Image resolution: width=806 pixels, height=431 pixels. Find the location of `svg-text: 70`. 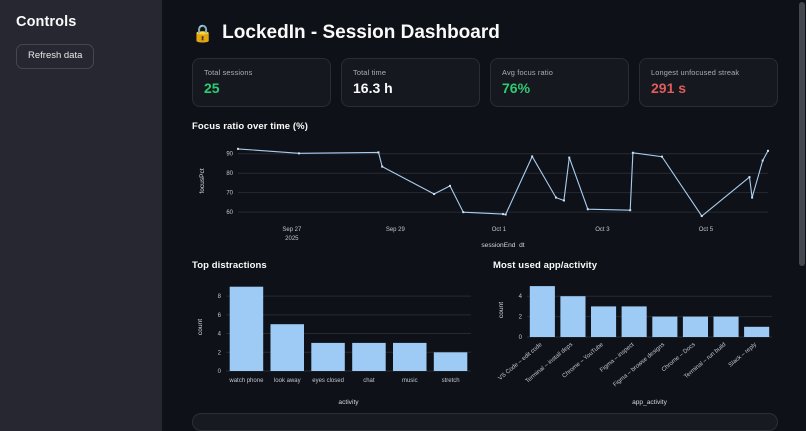

svg-text: 70 is located at coordinates (229, 193).